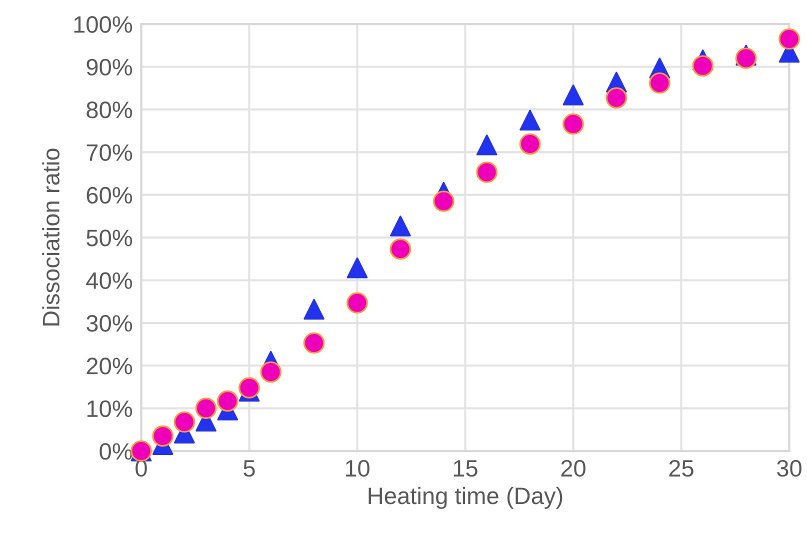 Image resolution: width=807 pixels, height=535 pixels. I want to click on y-axis-title: Dissociation ratio, so click(51, 237).